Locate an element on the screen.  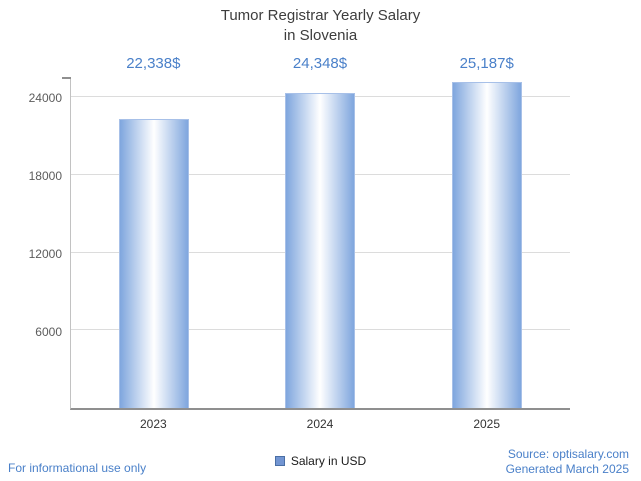
x-axis-labels: 2023 2024 2025 is located at coordinates (320, 424).